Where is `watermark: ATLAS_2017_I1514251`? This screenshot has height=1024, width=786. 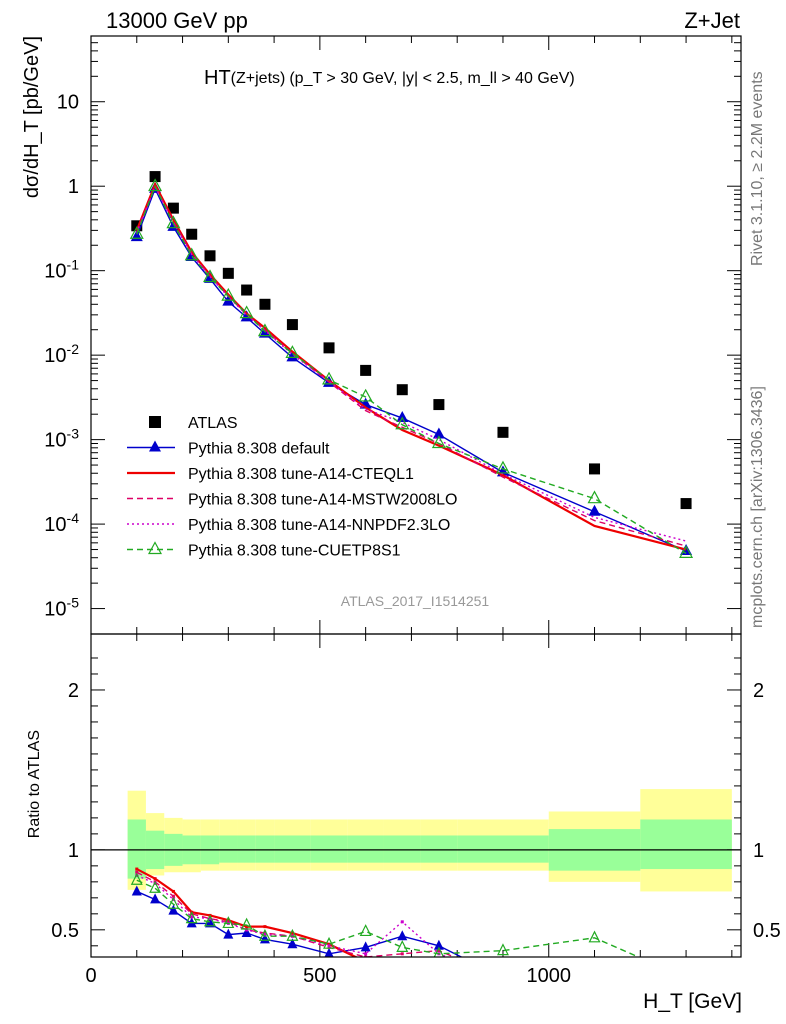 watermark: ATLAS_2017_I1514251 is located at coordinates (415, 601).